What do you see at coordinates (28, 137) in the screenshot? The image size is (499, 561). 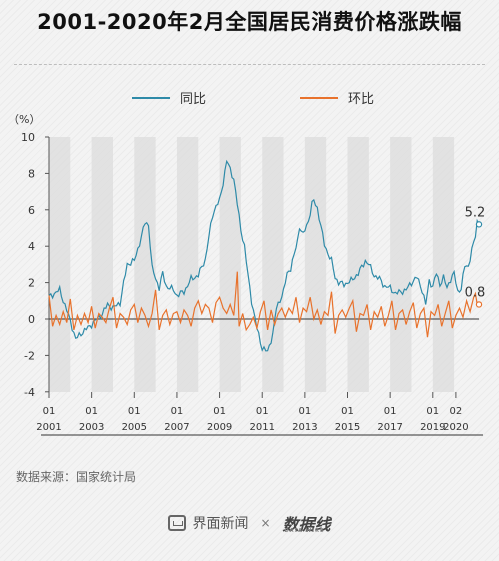 I see `y-tick-label: 10` at bounding box center [28, 137].